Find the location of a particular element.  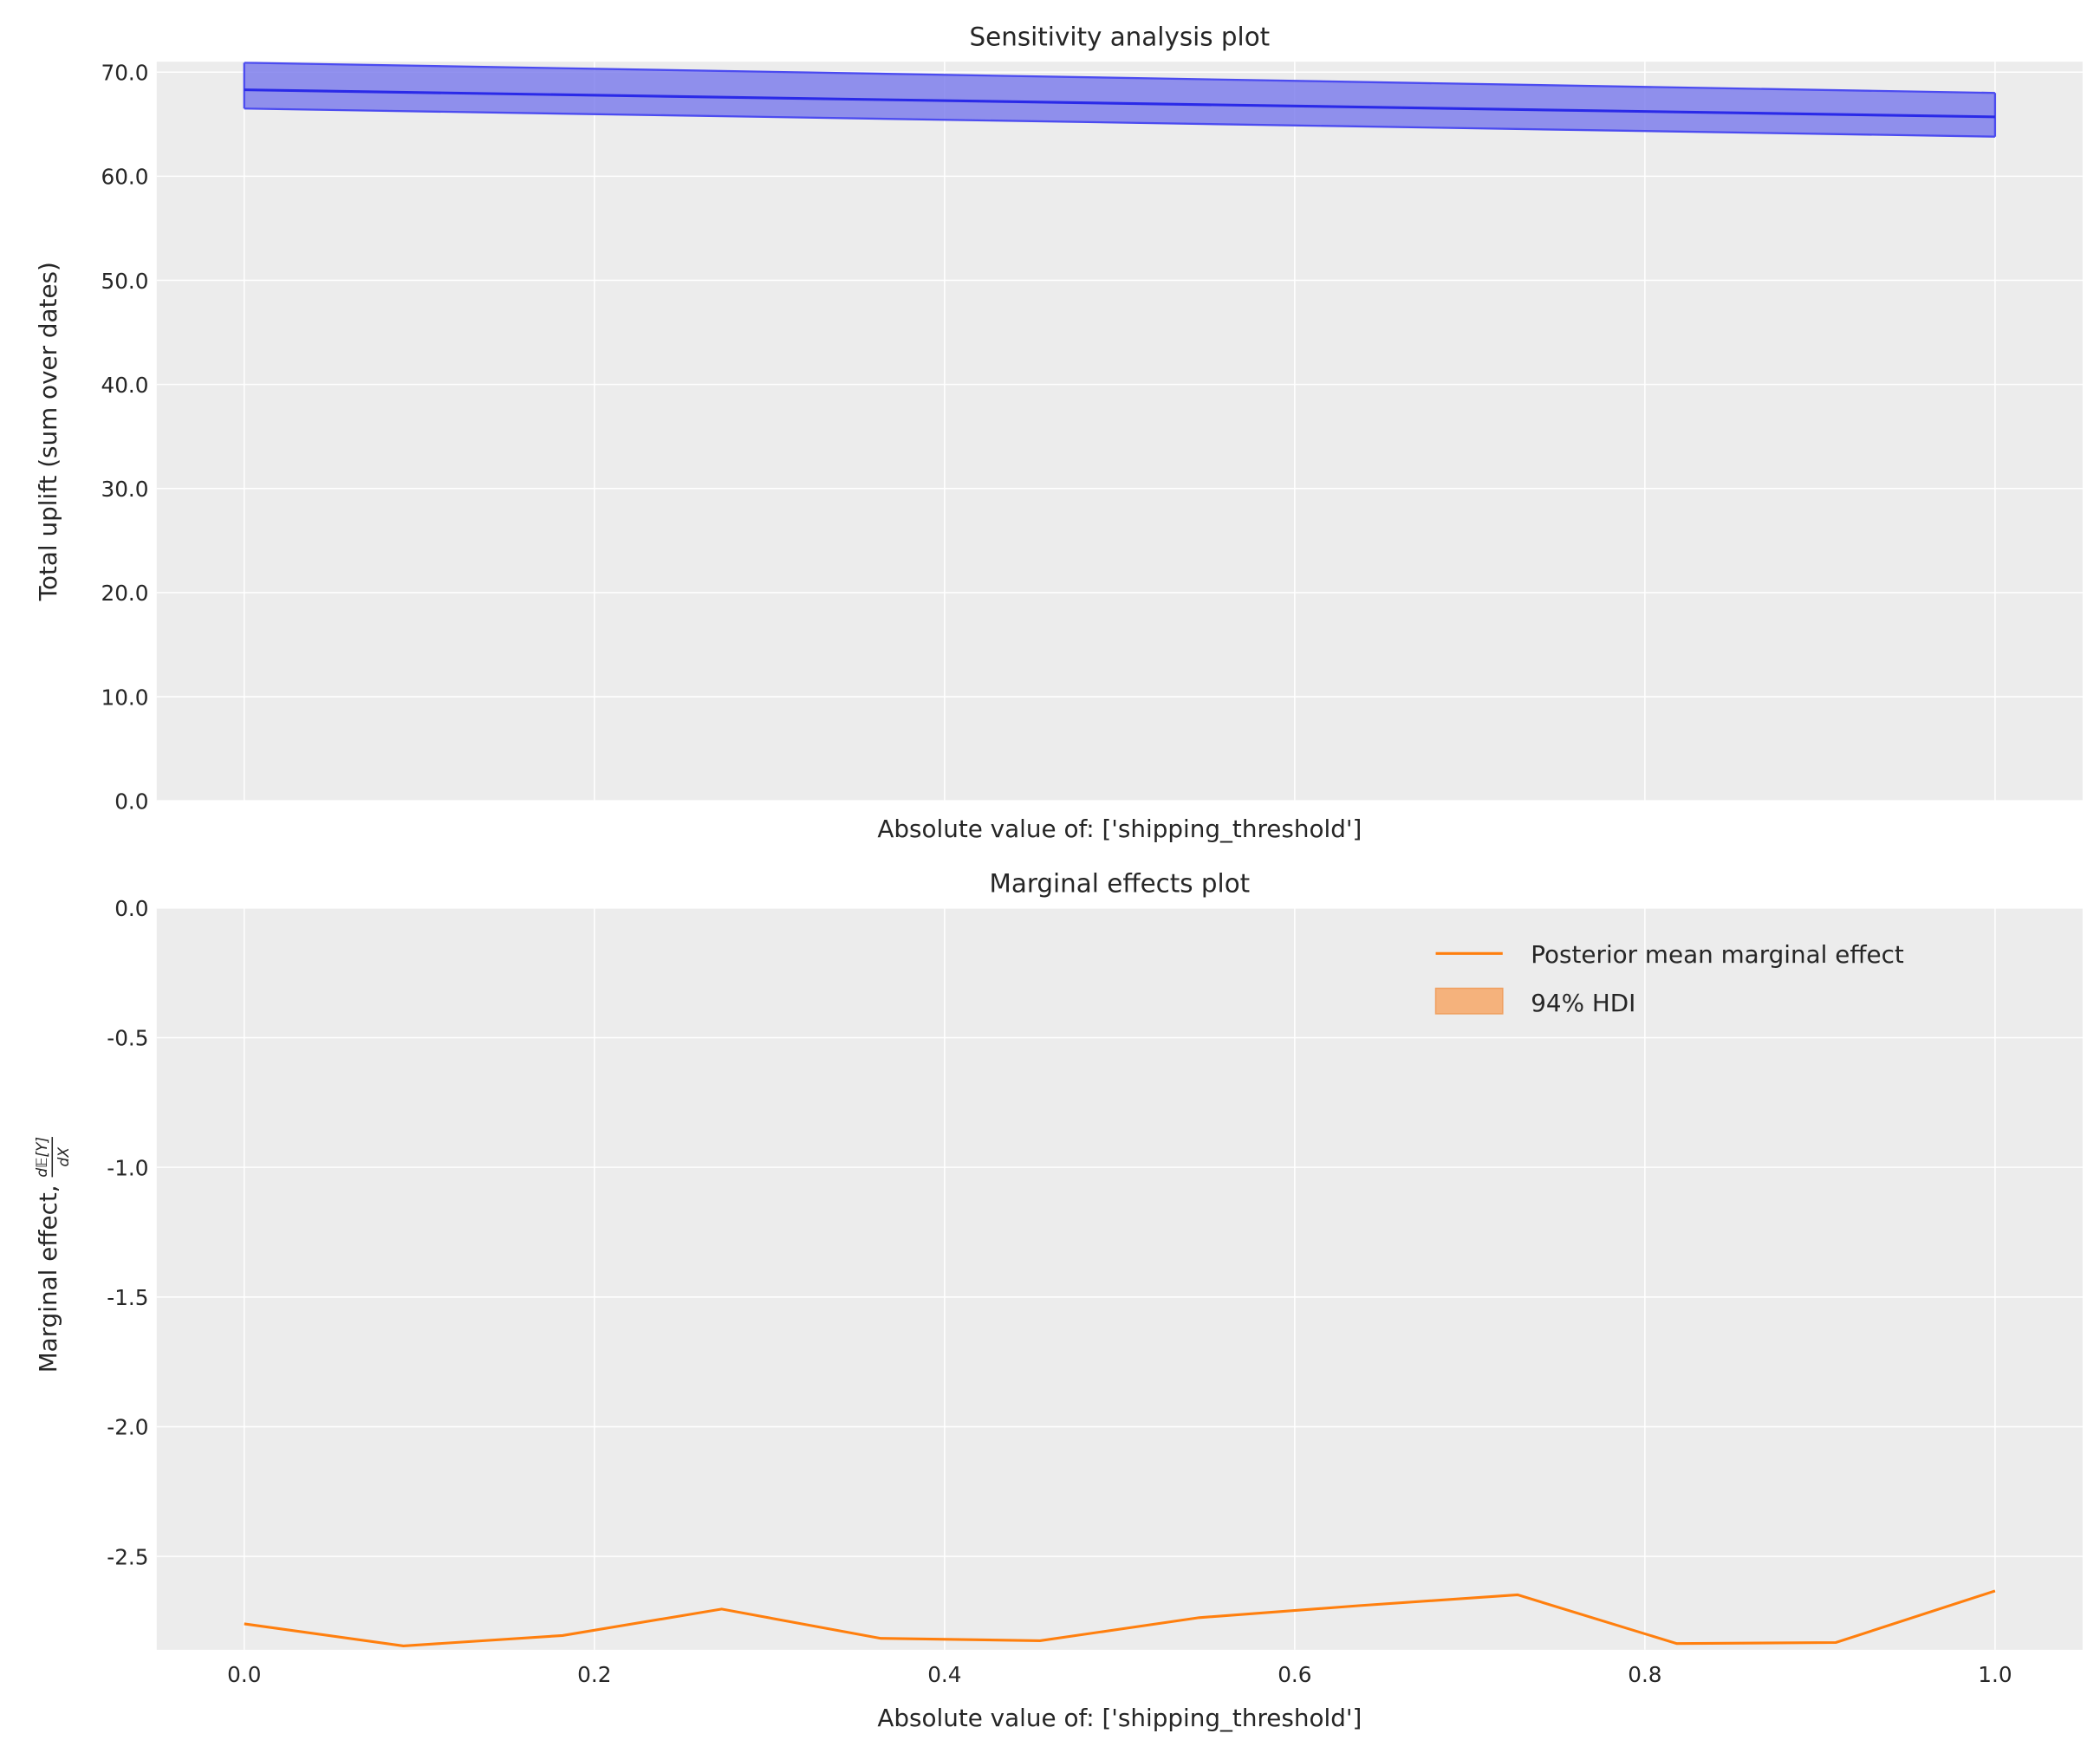

y-tick-label: -1.0 is located at coordinates (127, 1167).